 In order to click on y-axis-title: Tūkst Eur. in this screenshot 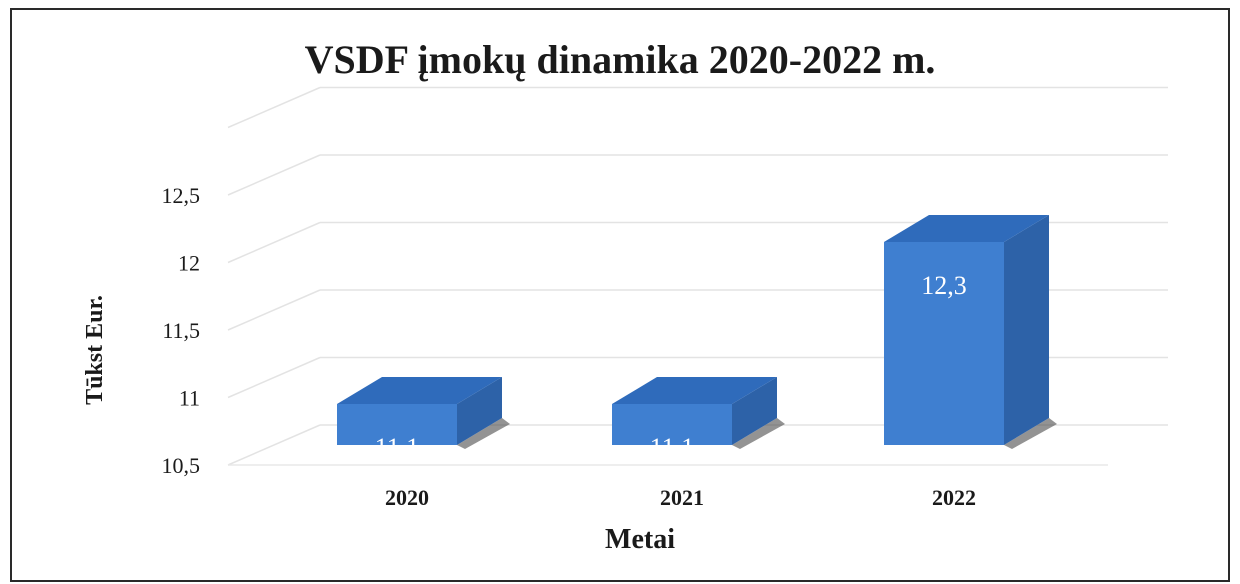, I will do `click(95, 350)`.